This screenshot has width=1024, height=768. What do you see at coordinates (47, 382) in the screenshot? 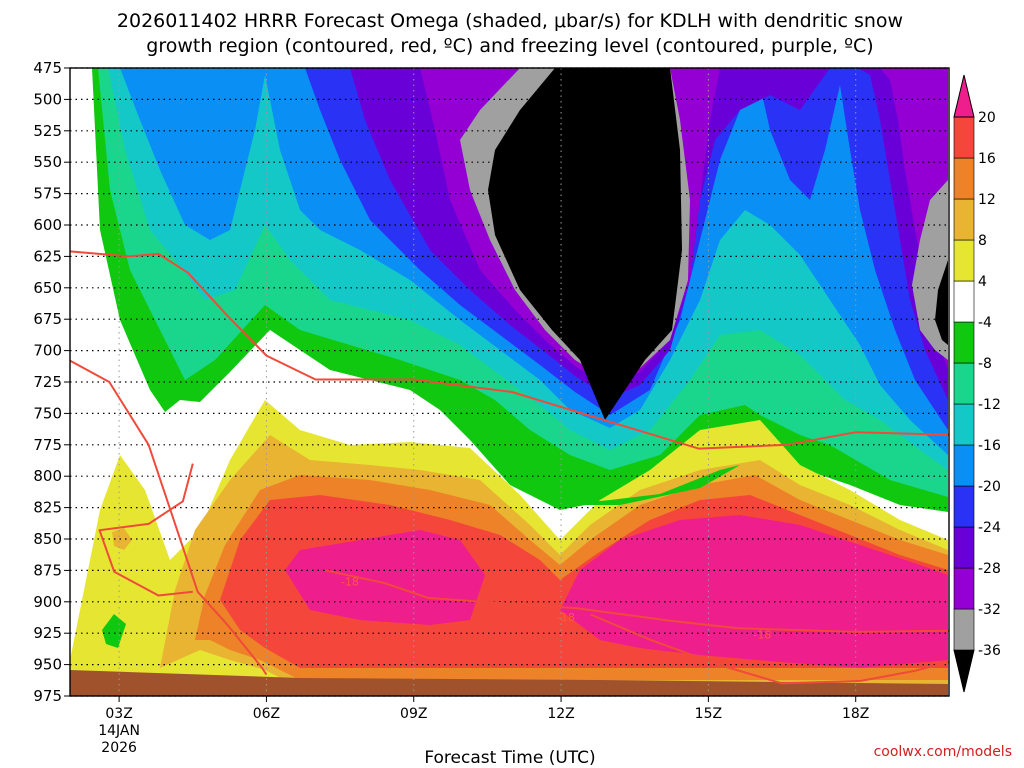
I see `y-tick-label: 725` at bounding box center [47, 382].